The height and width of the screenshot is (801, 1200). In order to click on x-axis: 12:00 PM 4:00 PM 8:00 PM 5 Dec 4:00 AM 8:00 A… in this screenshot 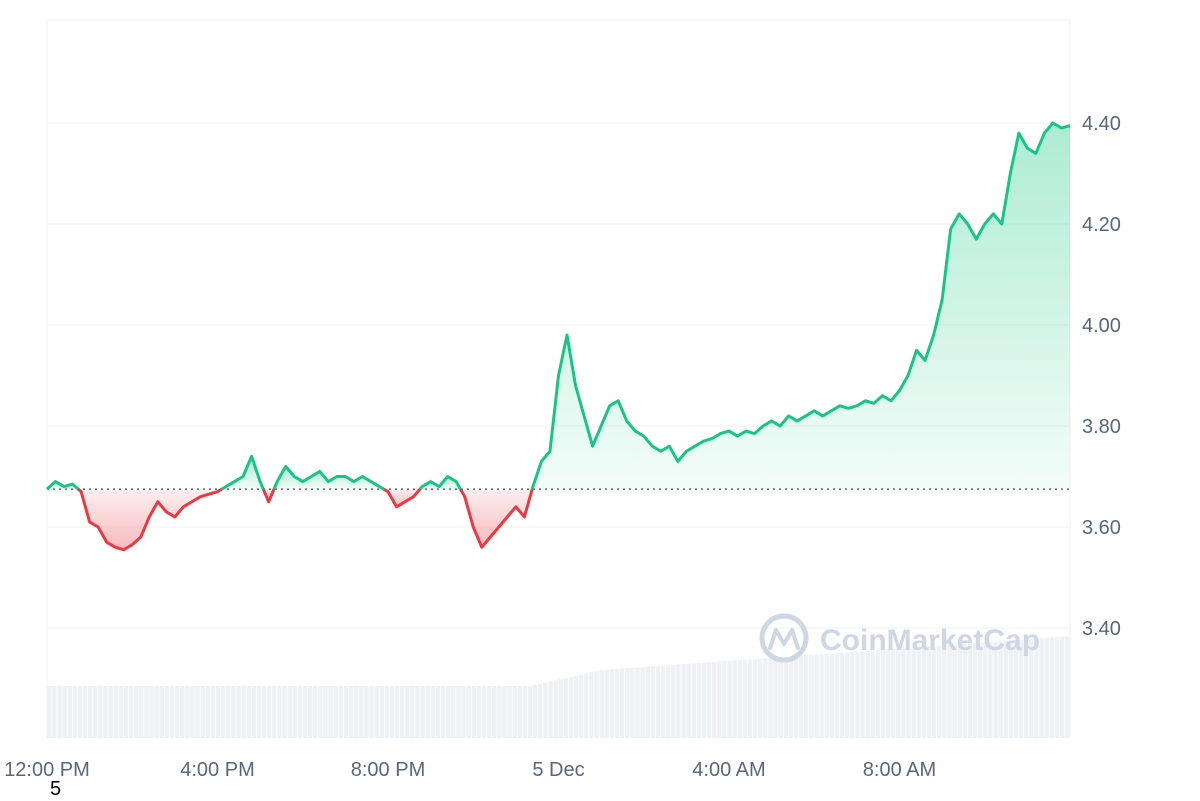, I will do `click(470, 770)`.